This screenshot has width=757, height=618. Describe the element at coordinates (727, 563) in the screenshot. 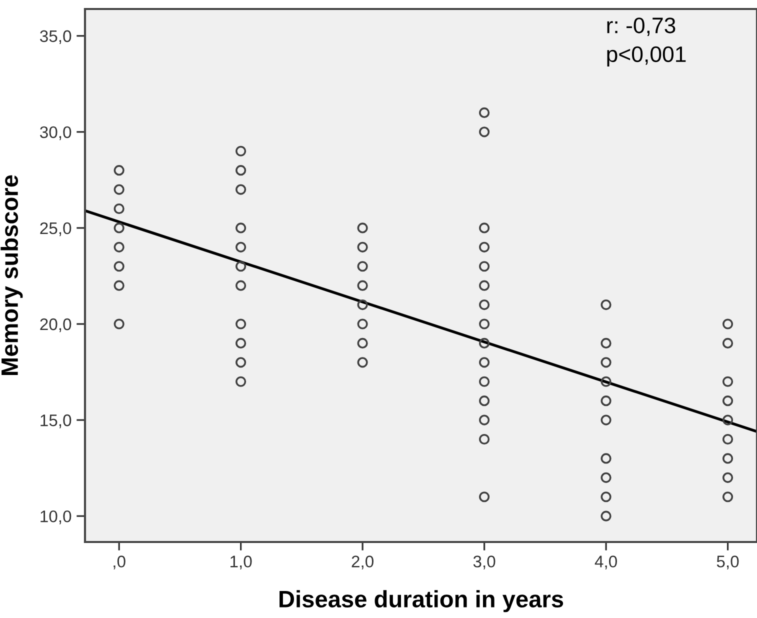

I see `x-tick-label: 5,0` at that location.